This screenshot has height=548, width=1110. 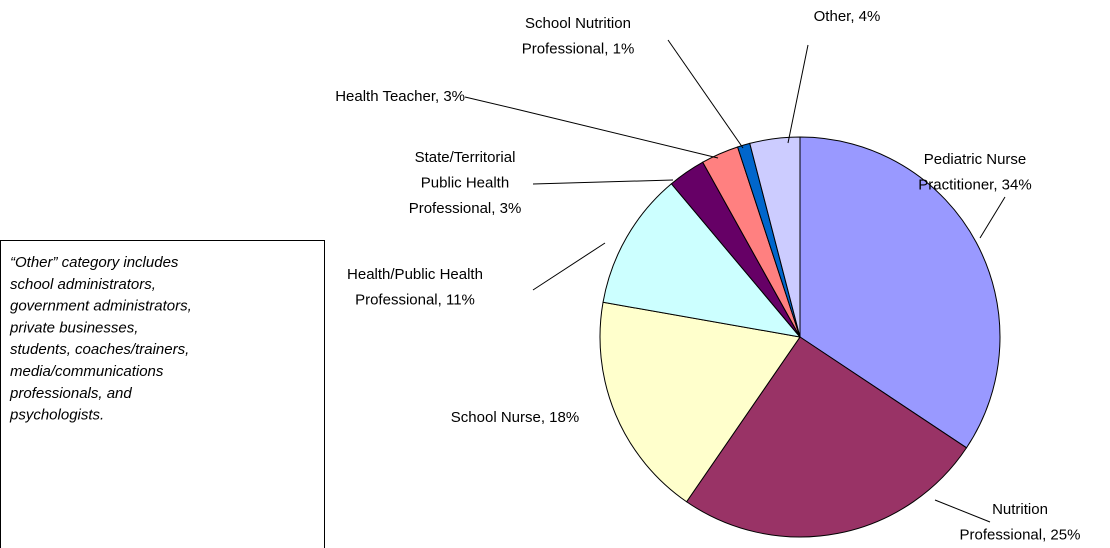 I want to click on slice-label: Professional, 1%, so click(x=578, y=48).